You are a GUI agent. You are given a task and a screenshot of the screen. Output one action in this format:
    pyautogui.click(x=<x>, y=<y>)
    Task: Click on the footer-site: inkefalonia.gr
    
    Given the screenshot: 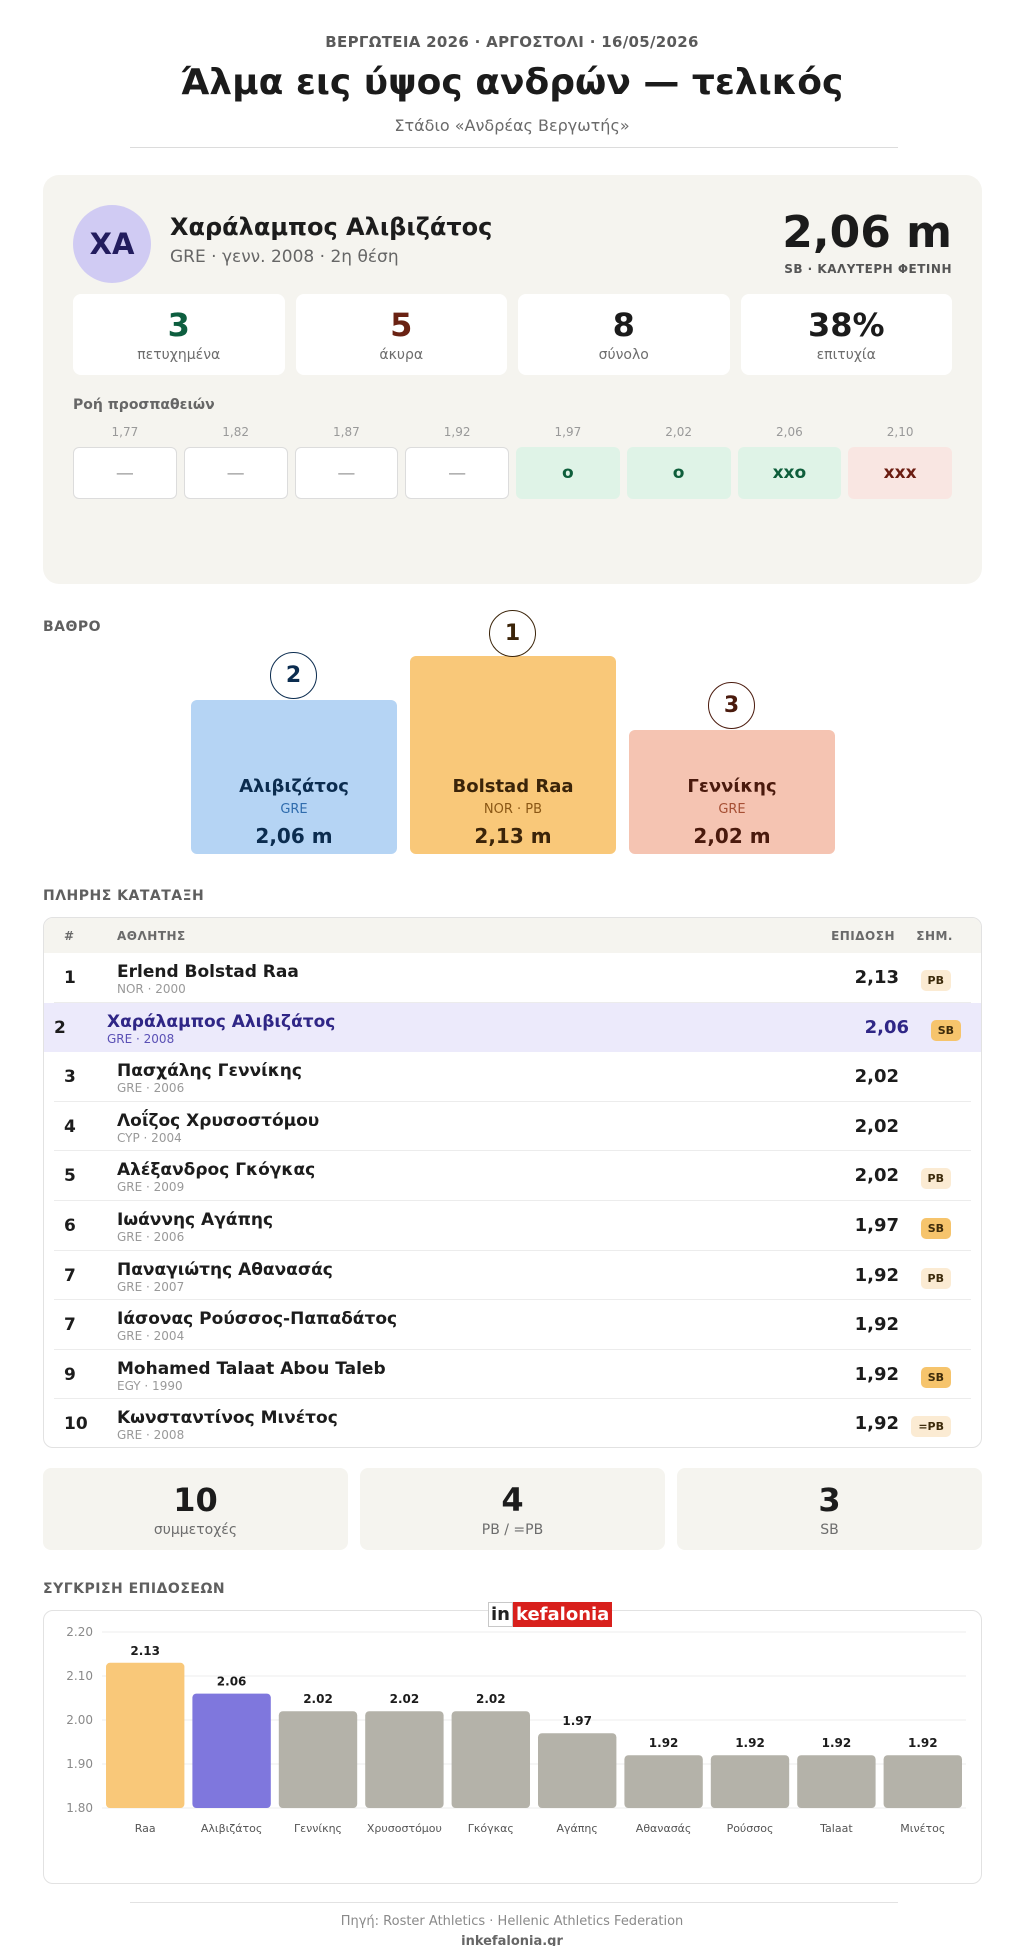 What is the action you would take?
    pyautogui.click(x=512, y=1940)
    